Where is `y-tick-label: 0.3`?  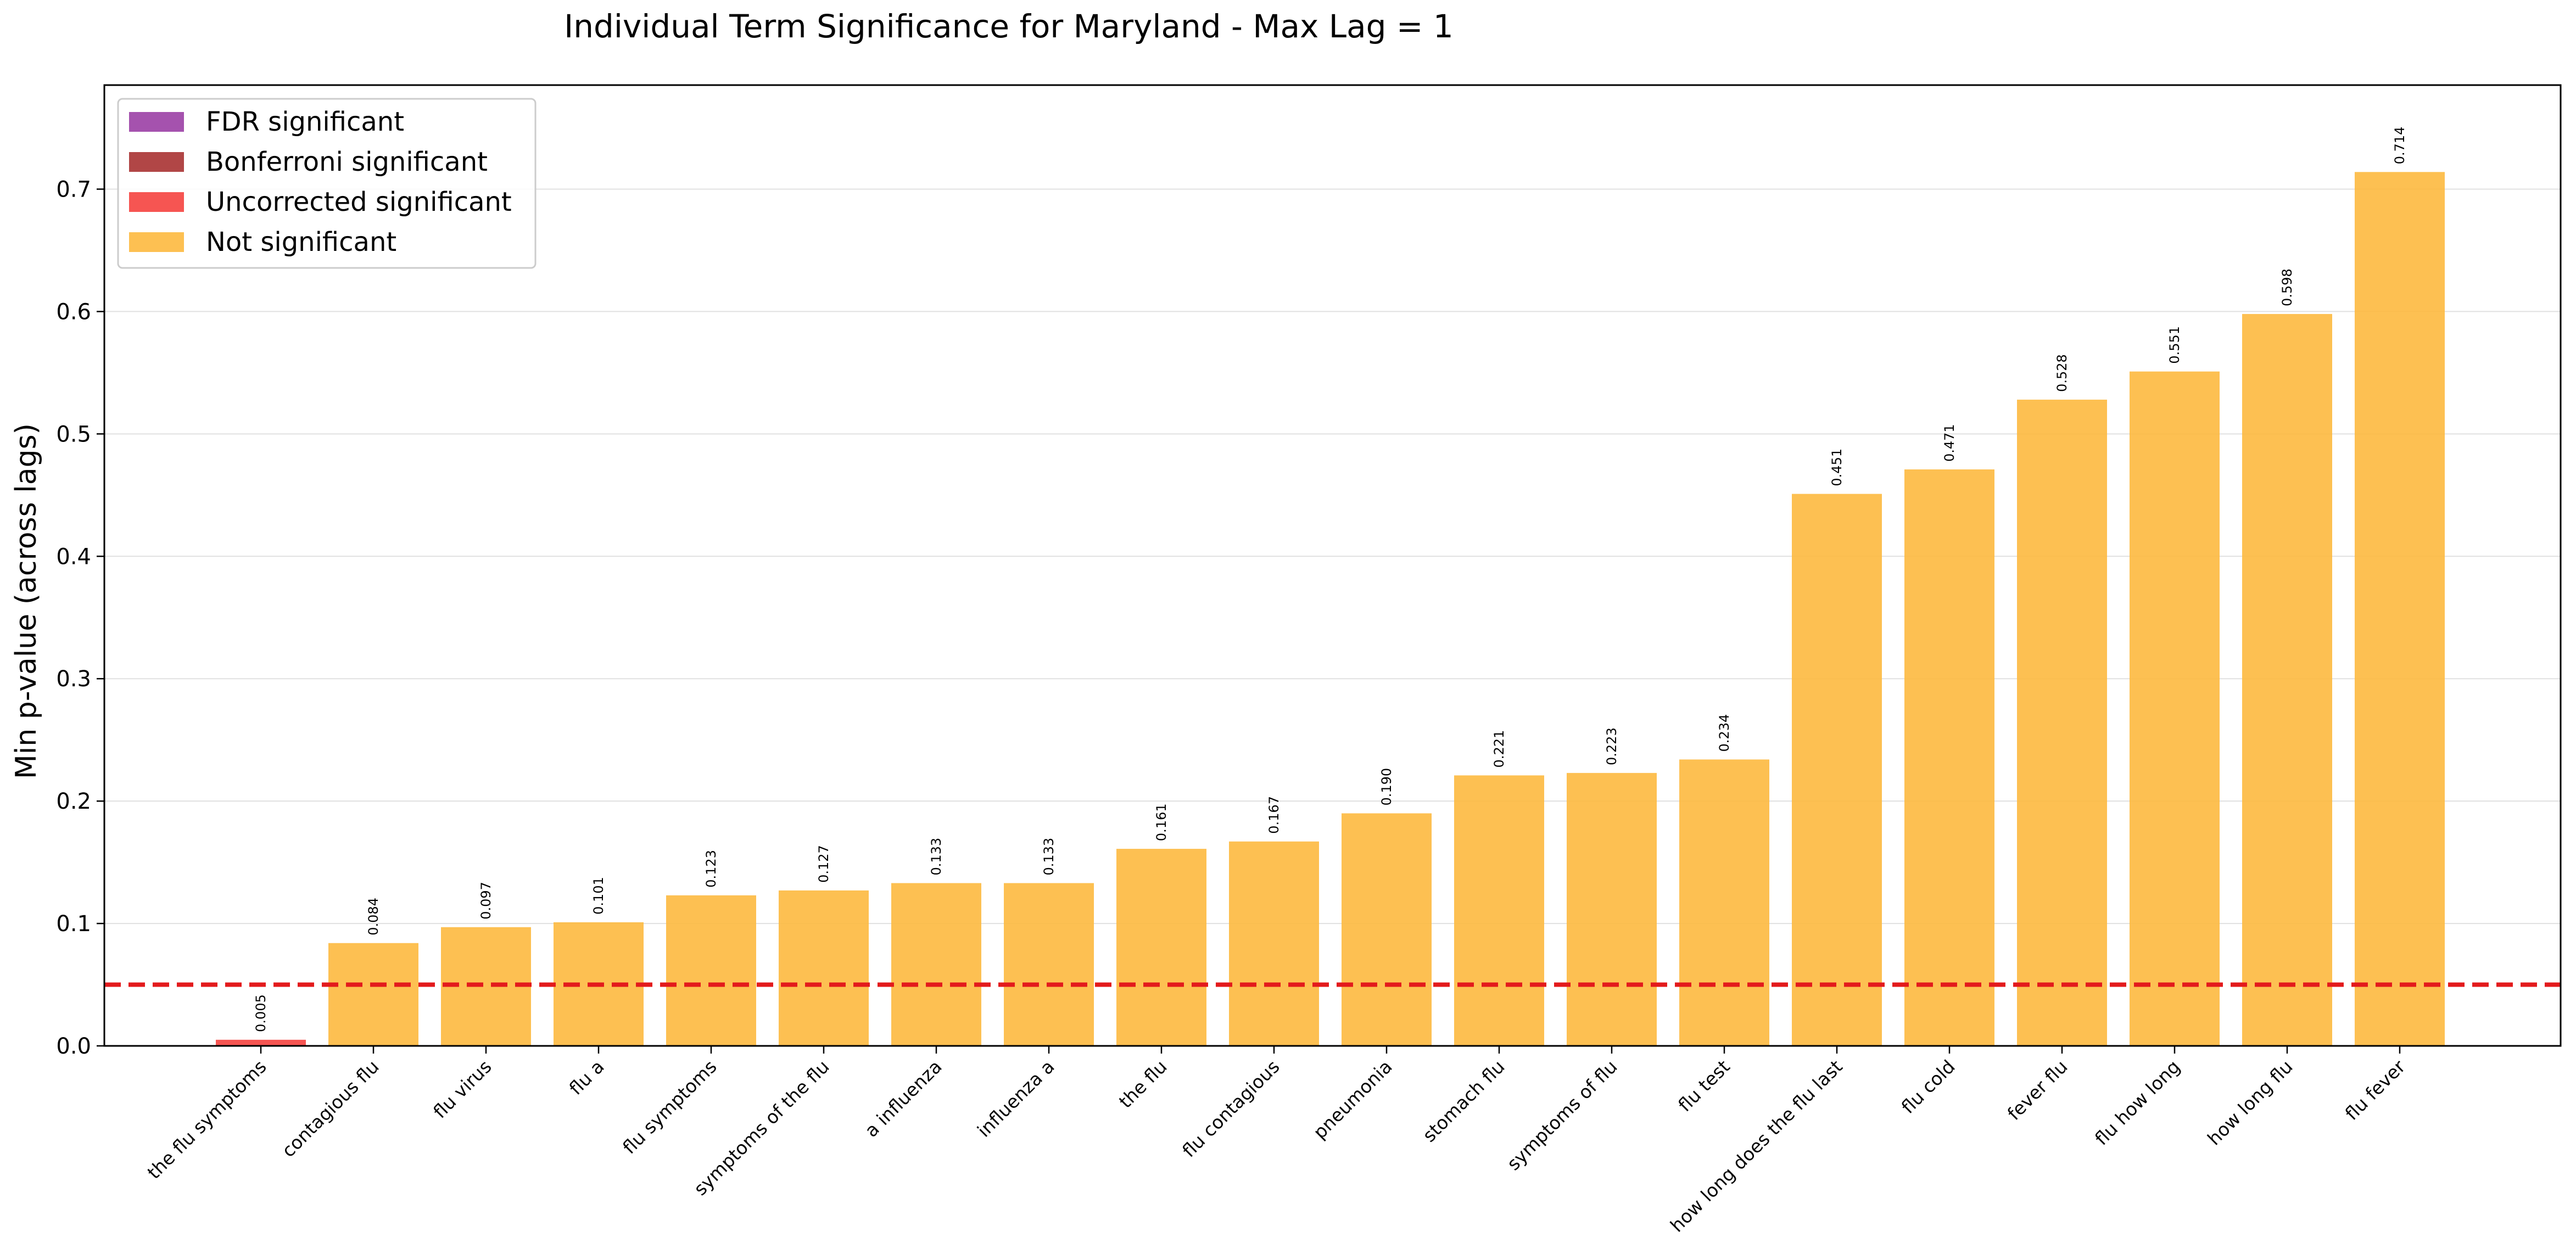
y-tick-label: 0.3 is located at coordinates (73, 679).